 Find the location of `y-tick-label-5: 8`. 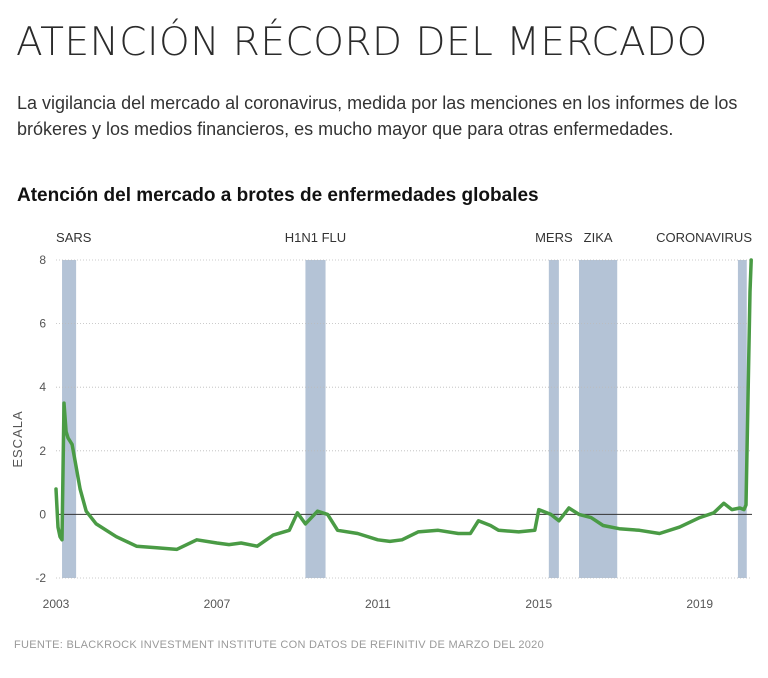

y-tick-label-5: 8 is located at coordinates (42, 260).